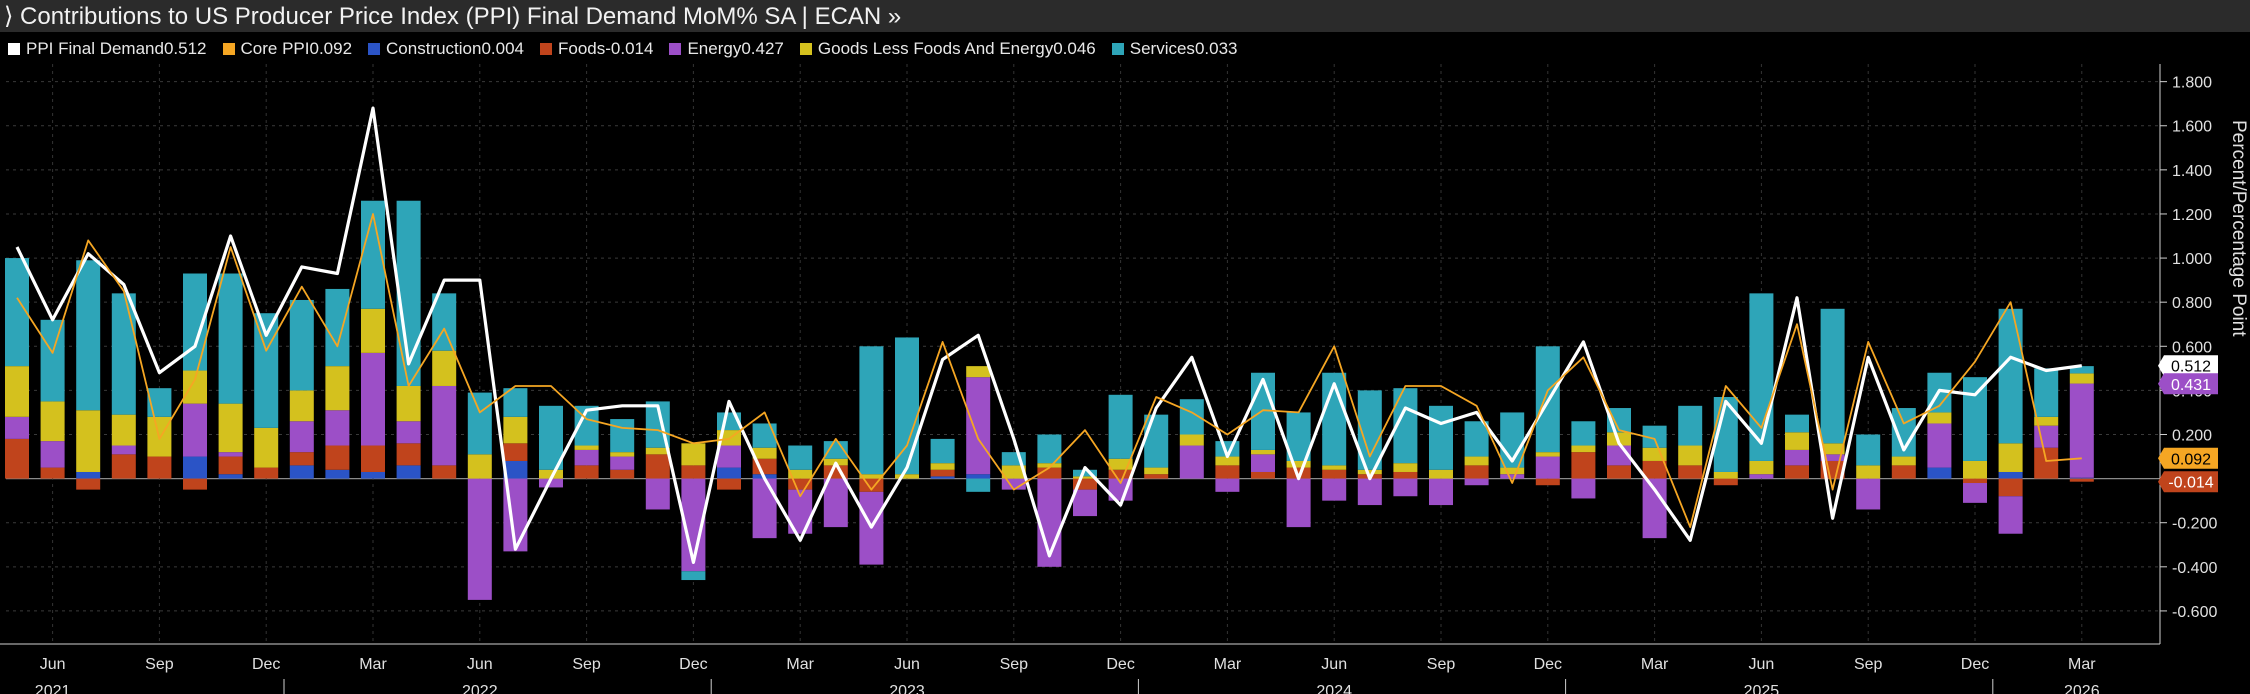  What do you see at coordinates (1334, 688) in the screenshot?
I see `x-year-label: 2024` at bounding box center [1334, 688].